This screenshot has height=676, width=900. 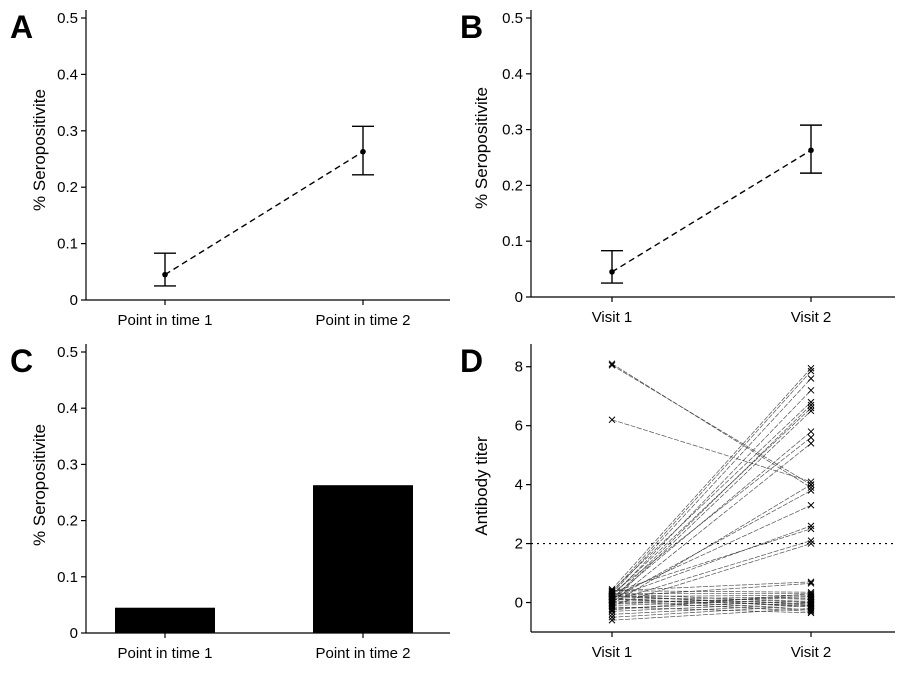 I want to click on panel-b-y-tick-label: 0.4, so click(x=512, y=74).